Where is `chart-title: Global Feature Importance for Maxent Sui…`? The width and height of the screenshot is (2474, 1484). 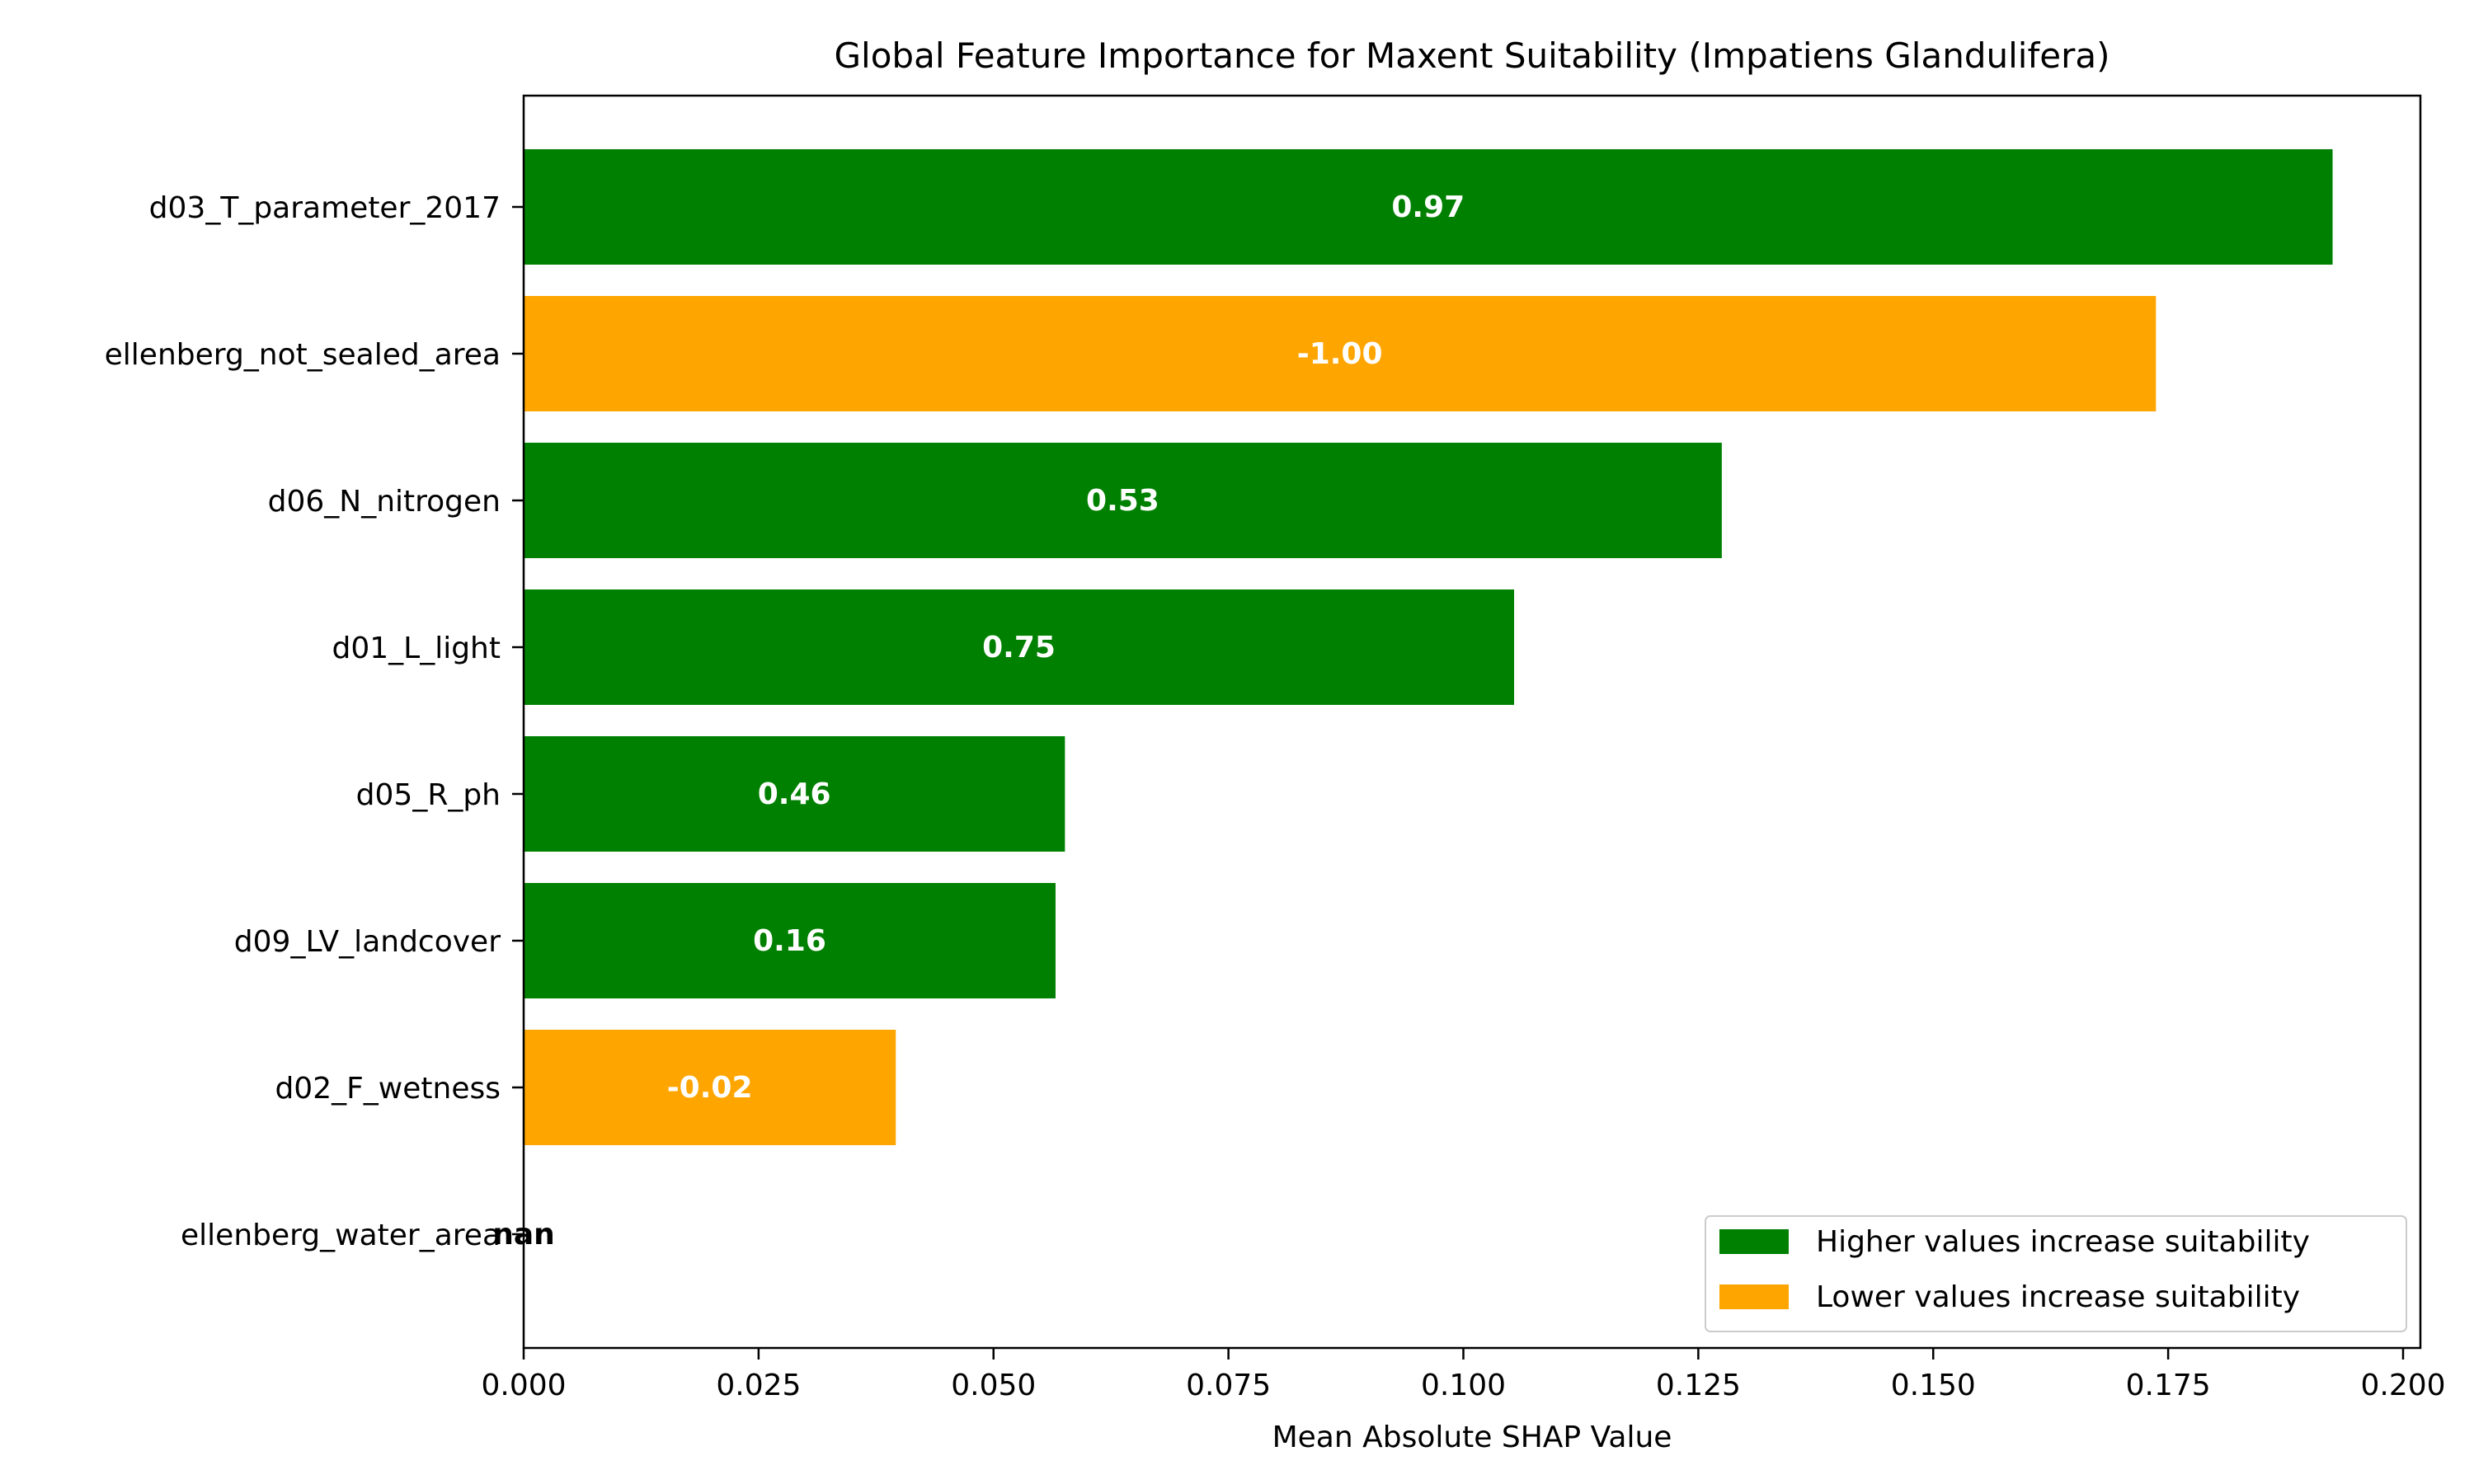 chart-title: Global Feature Importance for Maxent Sui… is located at coordinates (1472, 55).